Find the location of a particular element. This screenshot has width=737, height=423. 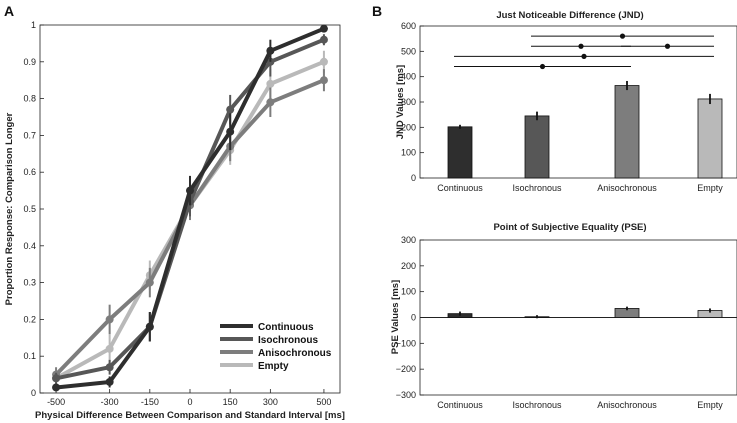

panel-a-x-ticks: -500 -300 -150 0 150 300 500 is located at coordinates (189, 398).